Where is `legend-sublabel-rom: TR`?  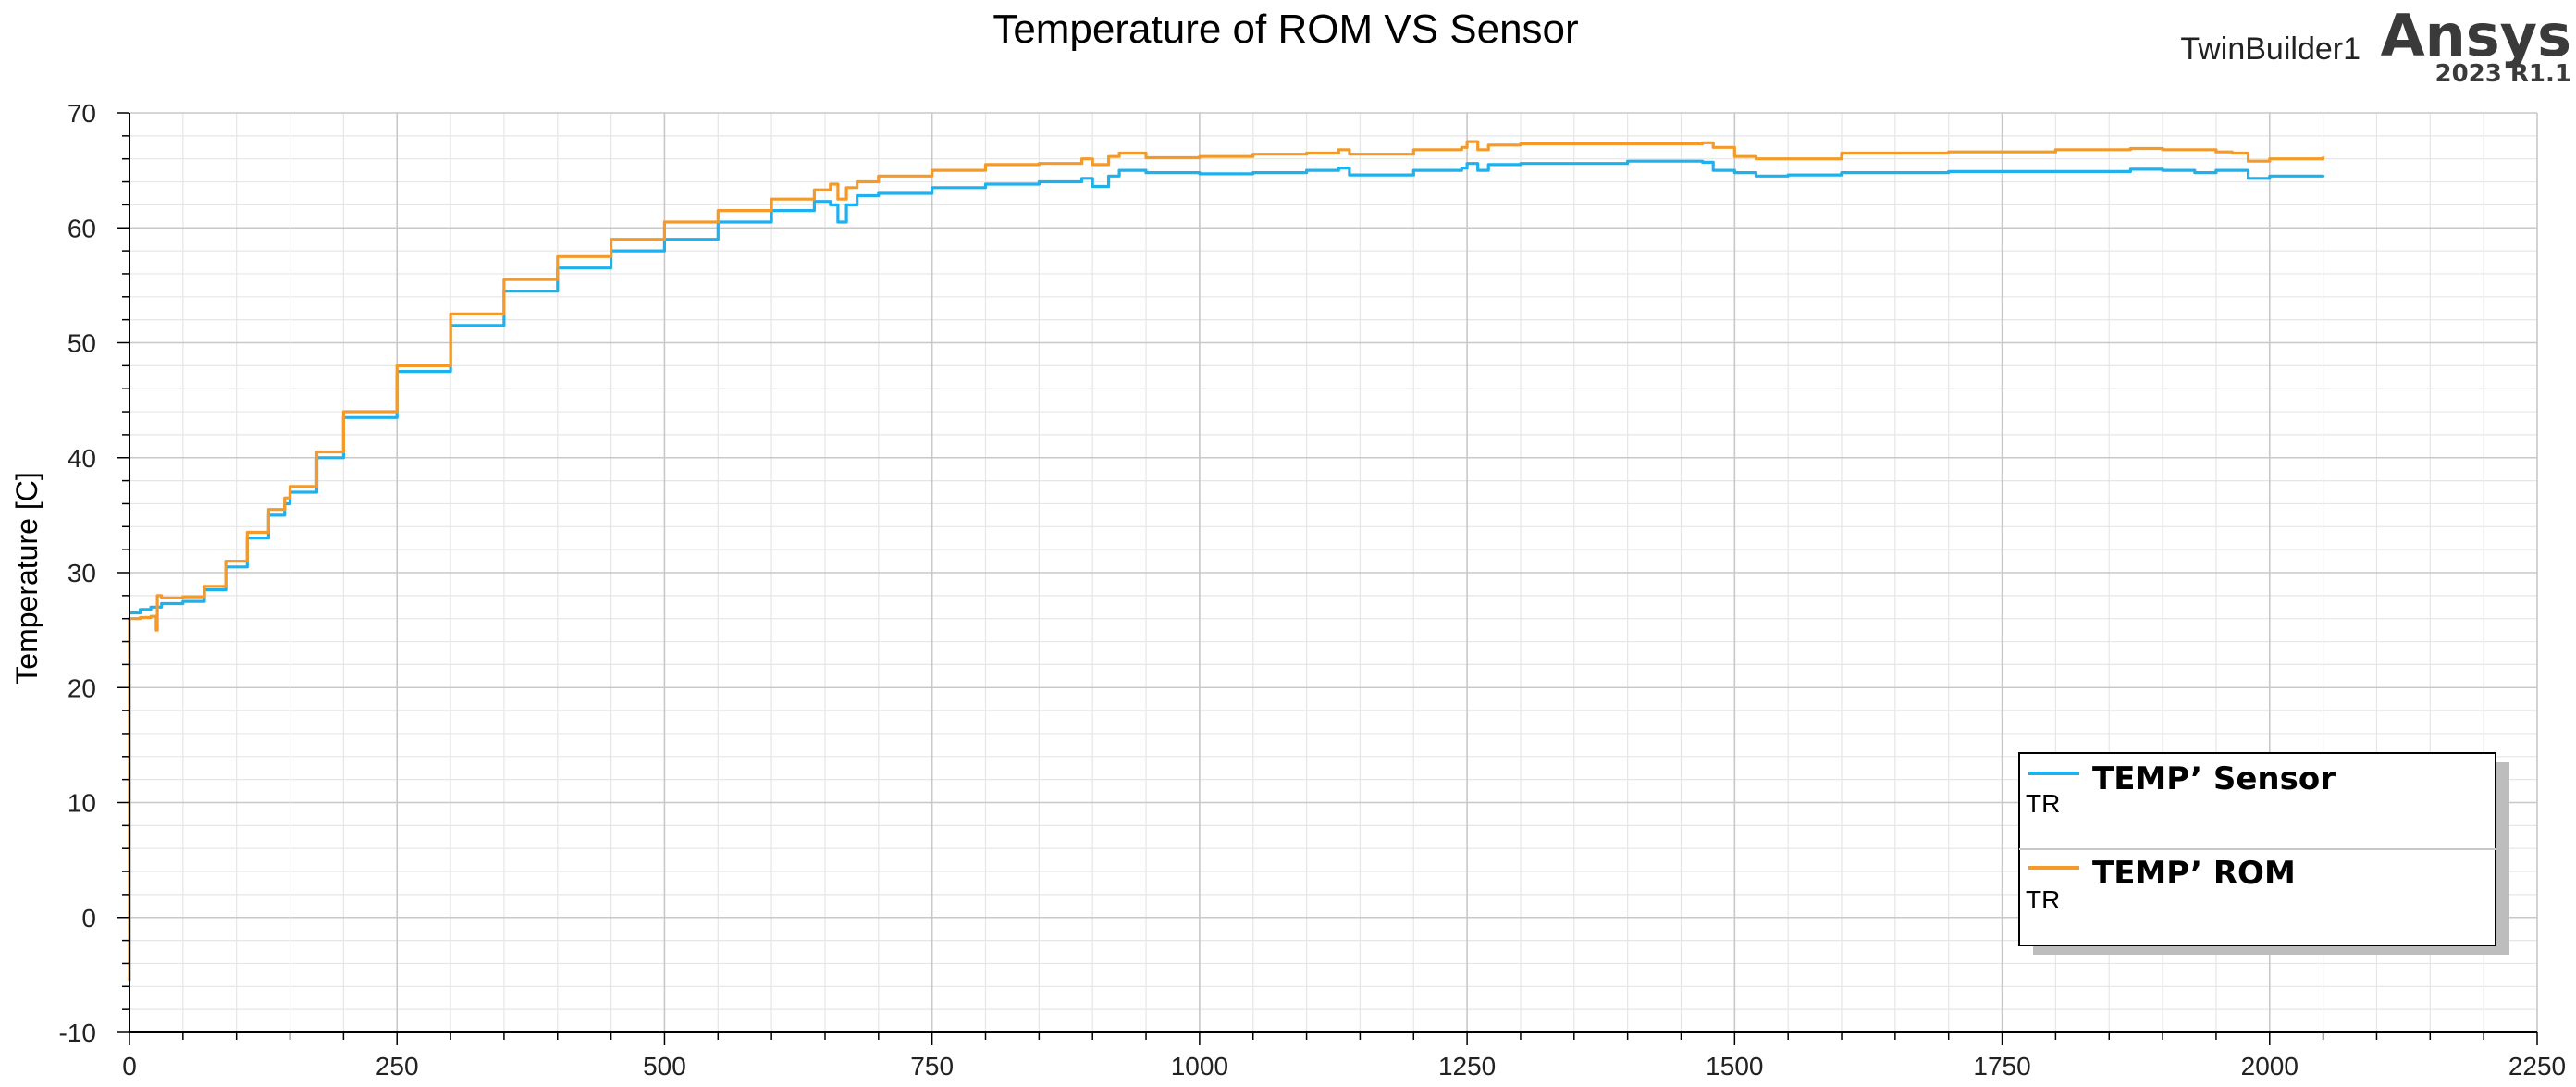 legend-sublabel-rom: TR is located at coordinates (2043, 899).